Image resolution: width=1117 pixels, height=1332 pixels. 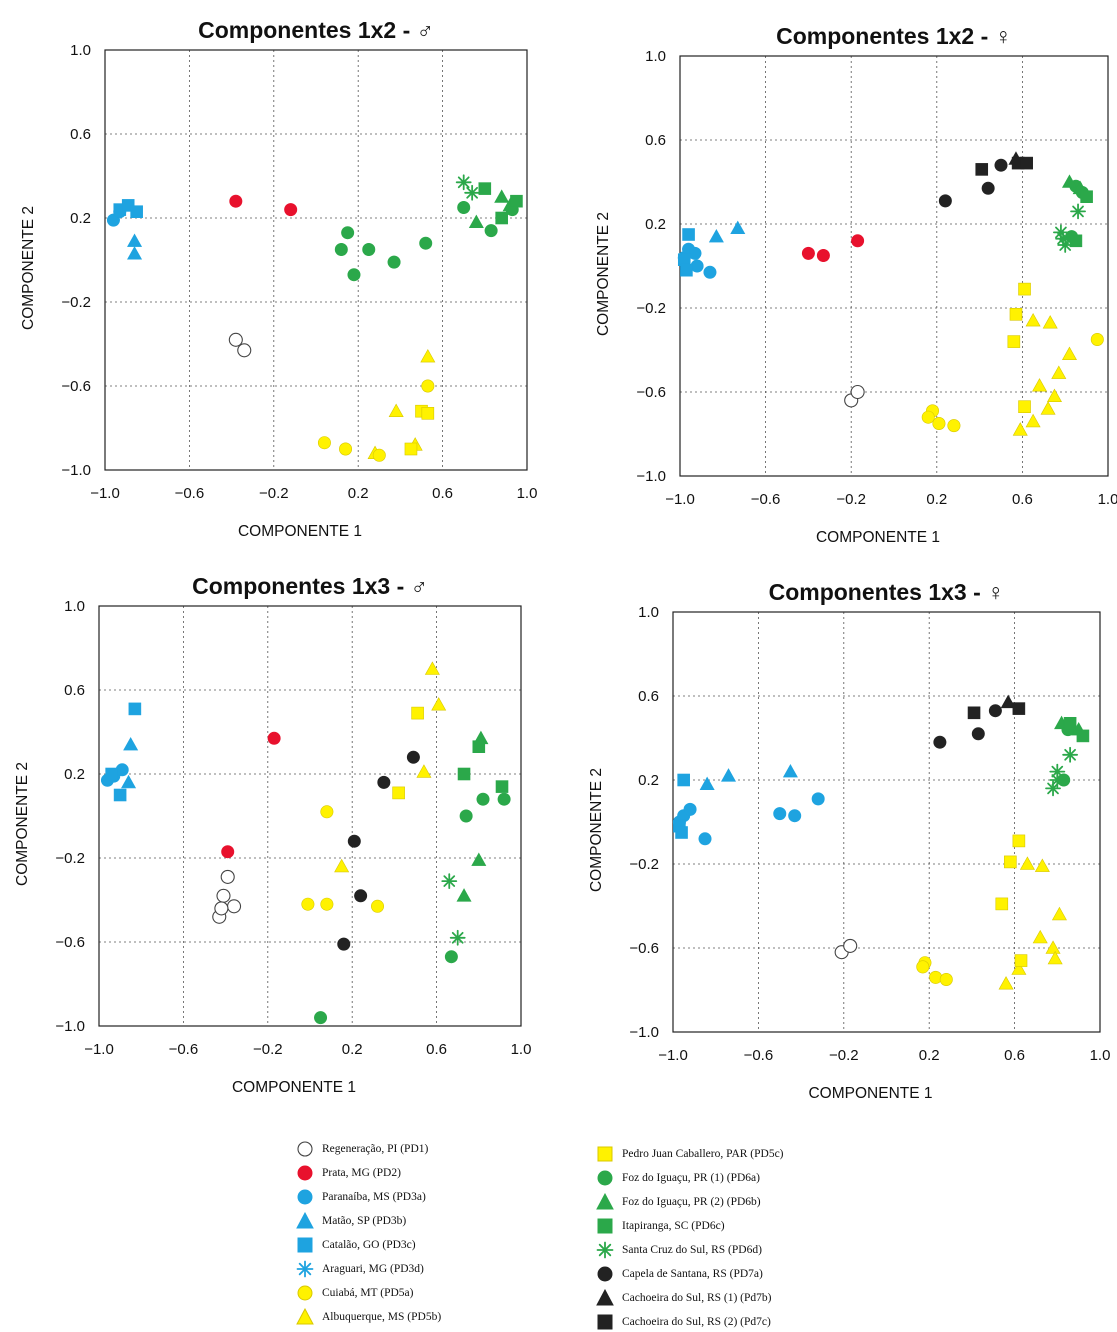 I want to click on legend-item: Albuquerque, MS (PD5b), so click(x=368, y=1317).